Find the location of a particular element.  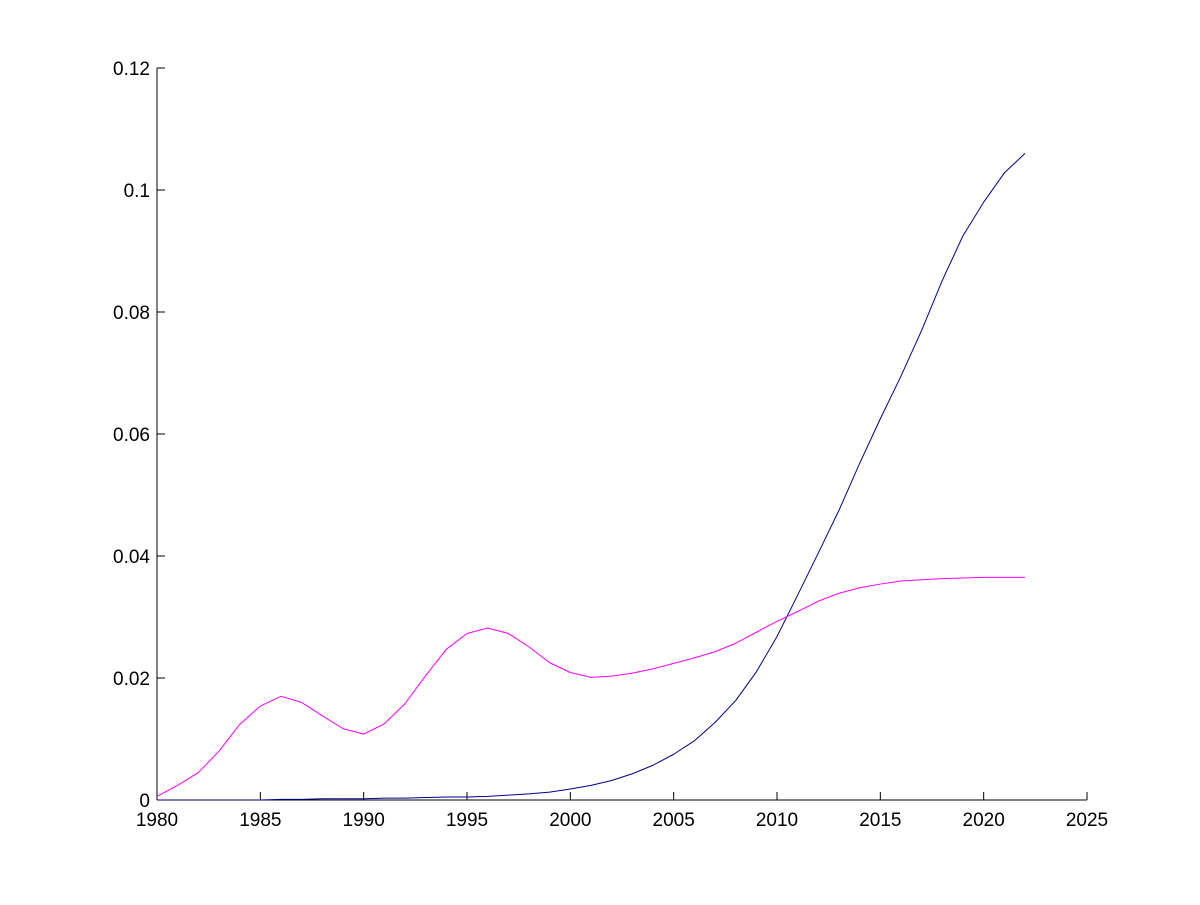

y-tick-label: 0.04 is located at coordinates (131, 557).